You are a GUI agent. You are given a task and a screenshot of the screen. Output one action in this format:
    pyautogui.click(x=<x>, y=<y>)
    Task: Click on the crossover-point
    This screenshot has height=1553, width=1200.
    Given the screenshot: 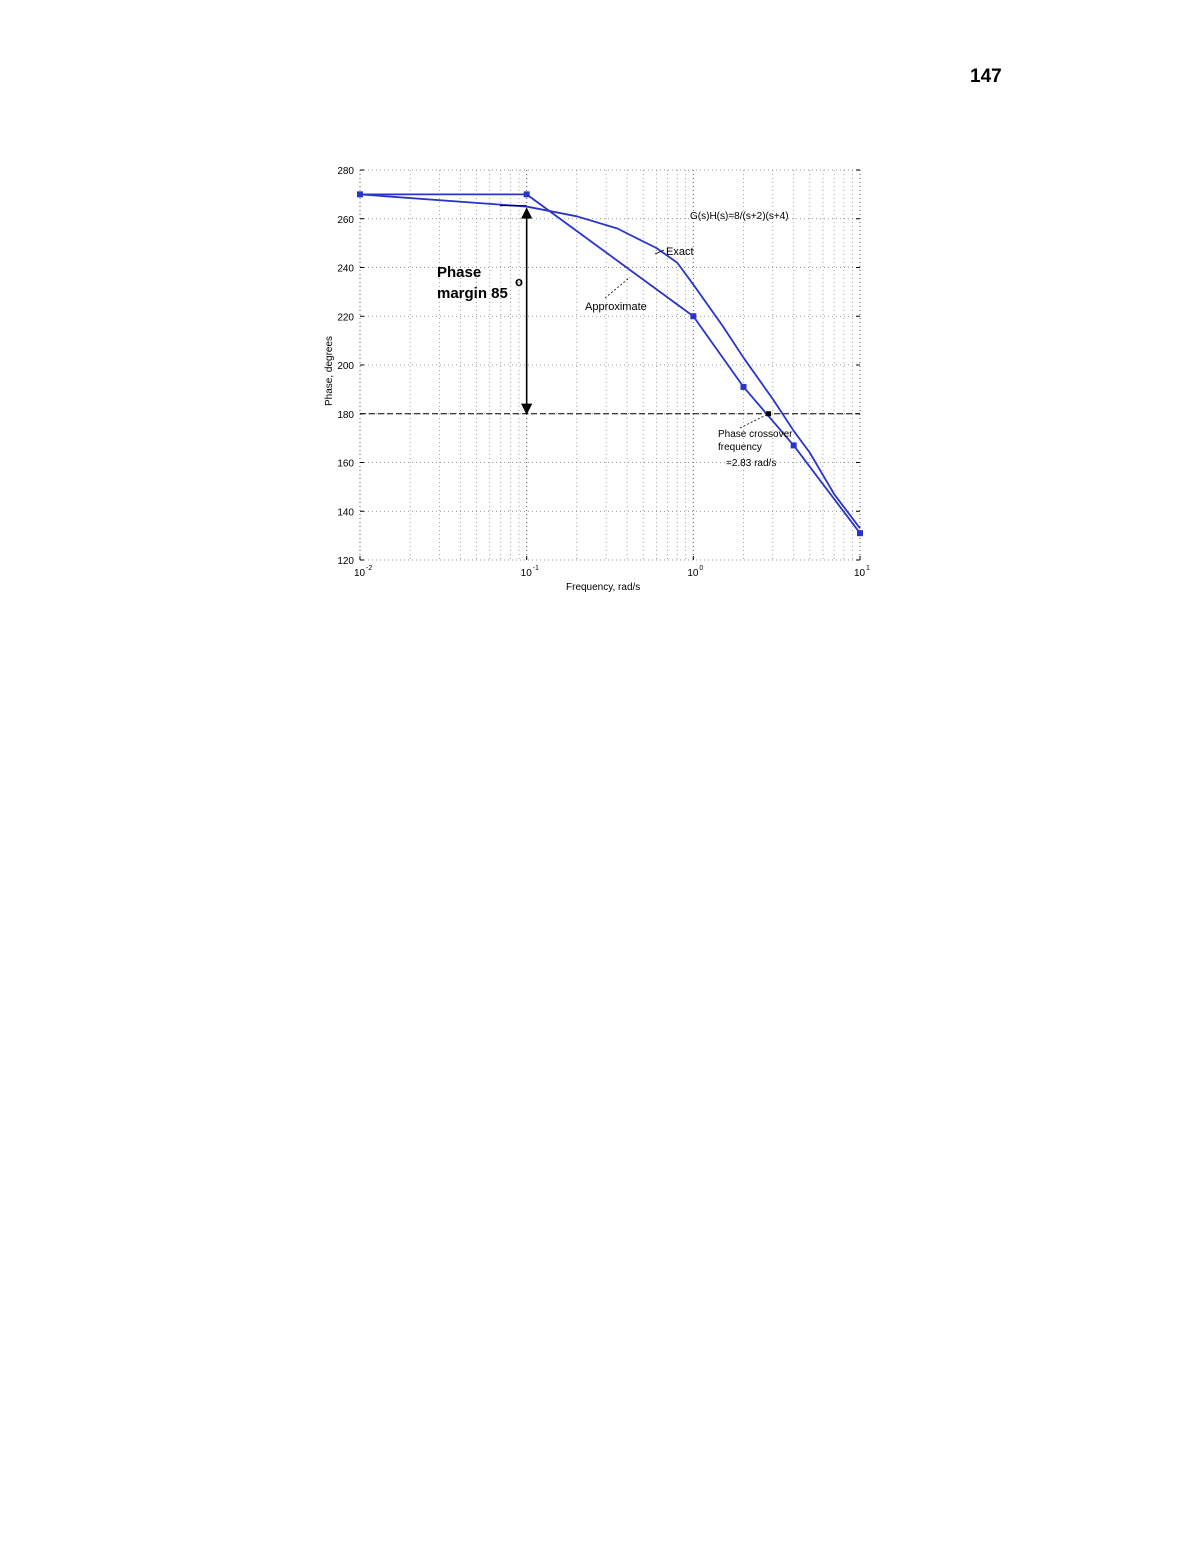 What is the action you would take?
    pyautogui.click(x=769, y=414)
    